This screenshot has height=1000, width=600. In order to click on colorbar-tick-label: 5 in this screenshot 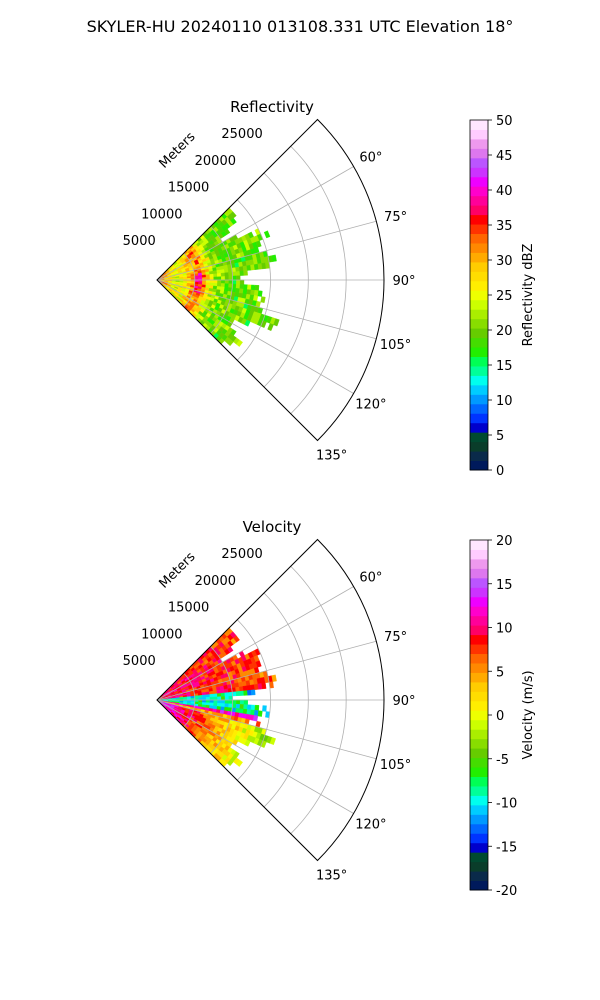, I will do `click(500, 672)`.